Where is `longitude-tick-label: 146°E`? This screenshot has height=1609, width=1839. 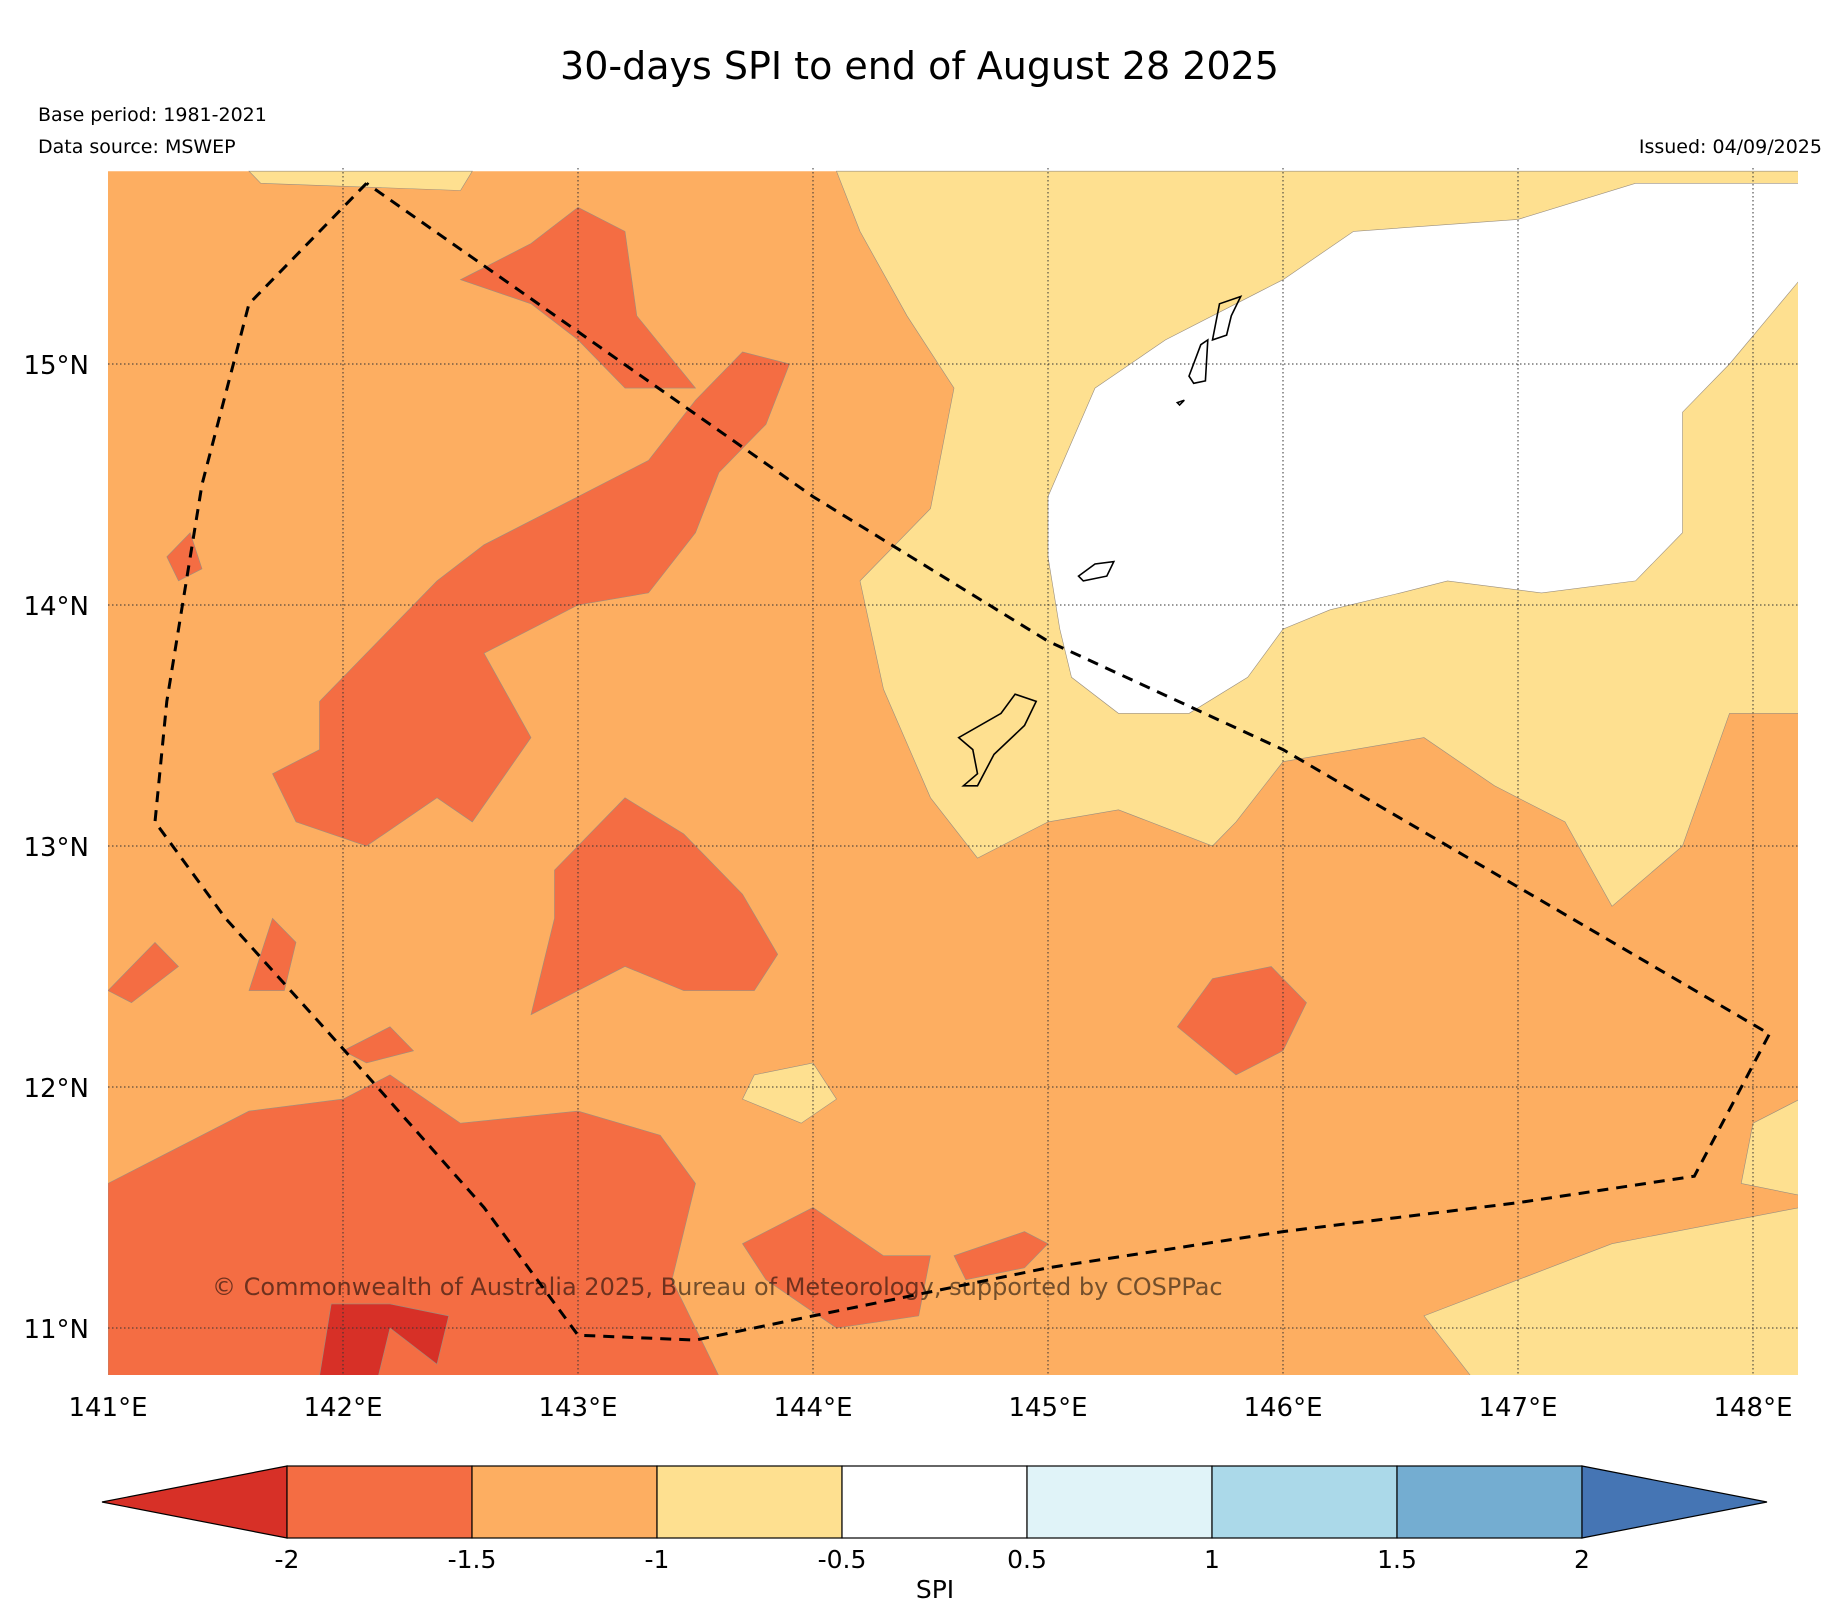 longitude-tick-label: 146°E is located at coordinates (1282, 1408).